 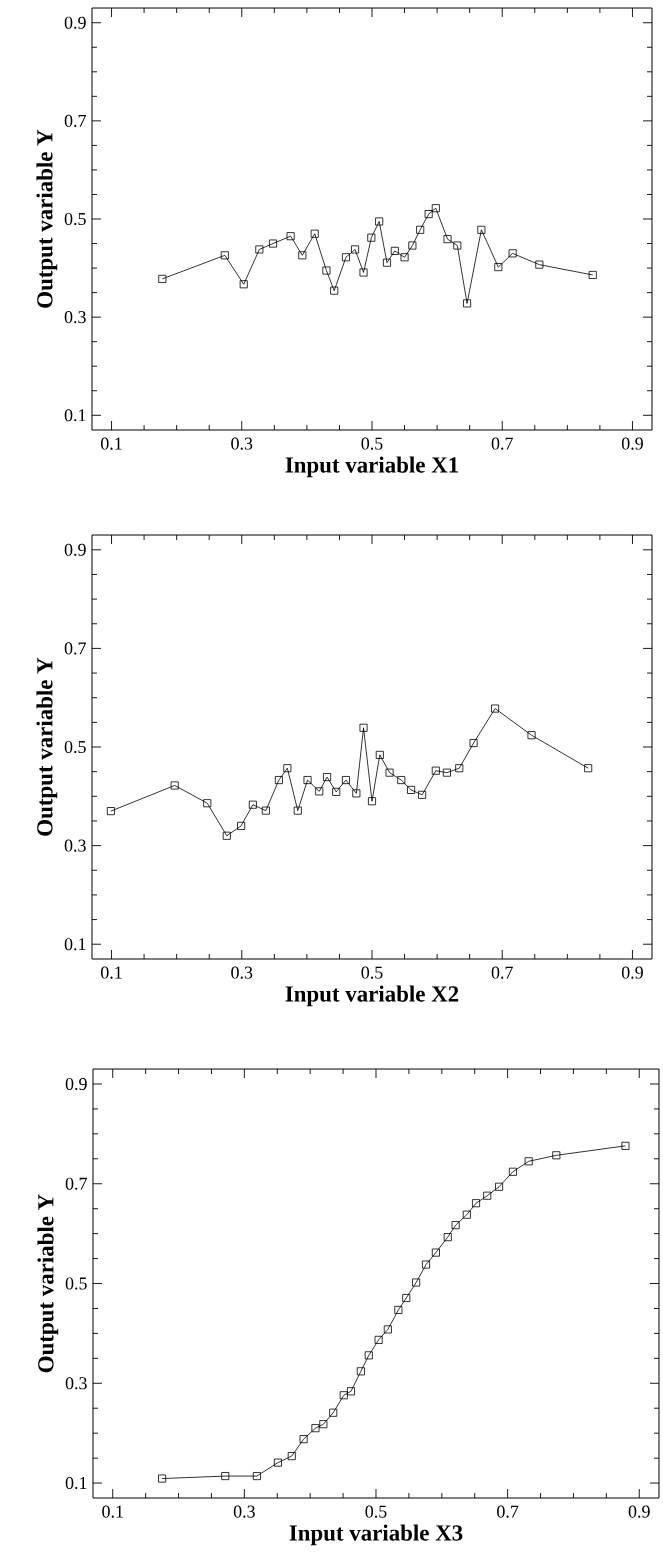 I want to click on x-tick-label: 0.3, so click(x=242, y=443).